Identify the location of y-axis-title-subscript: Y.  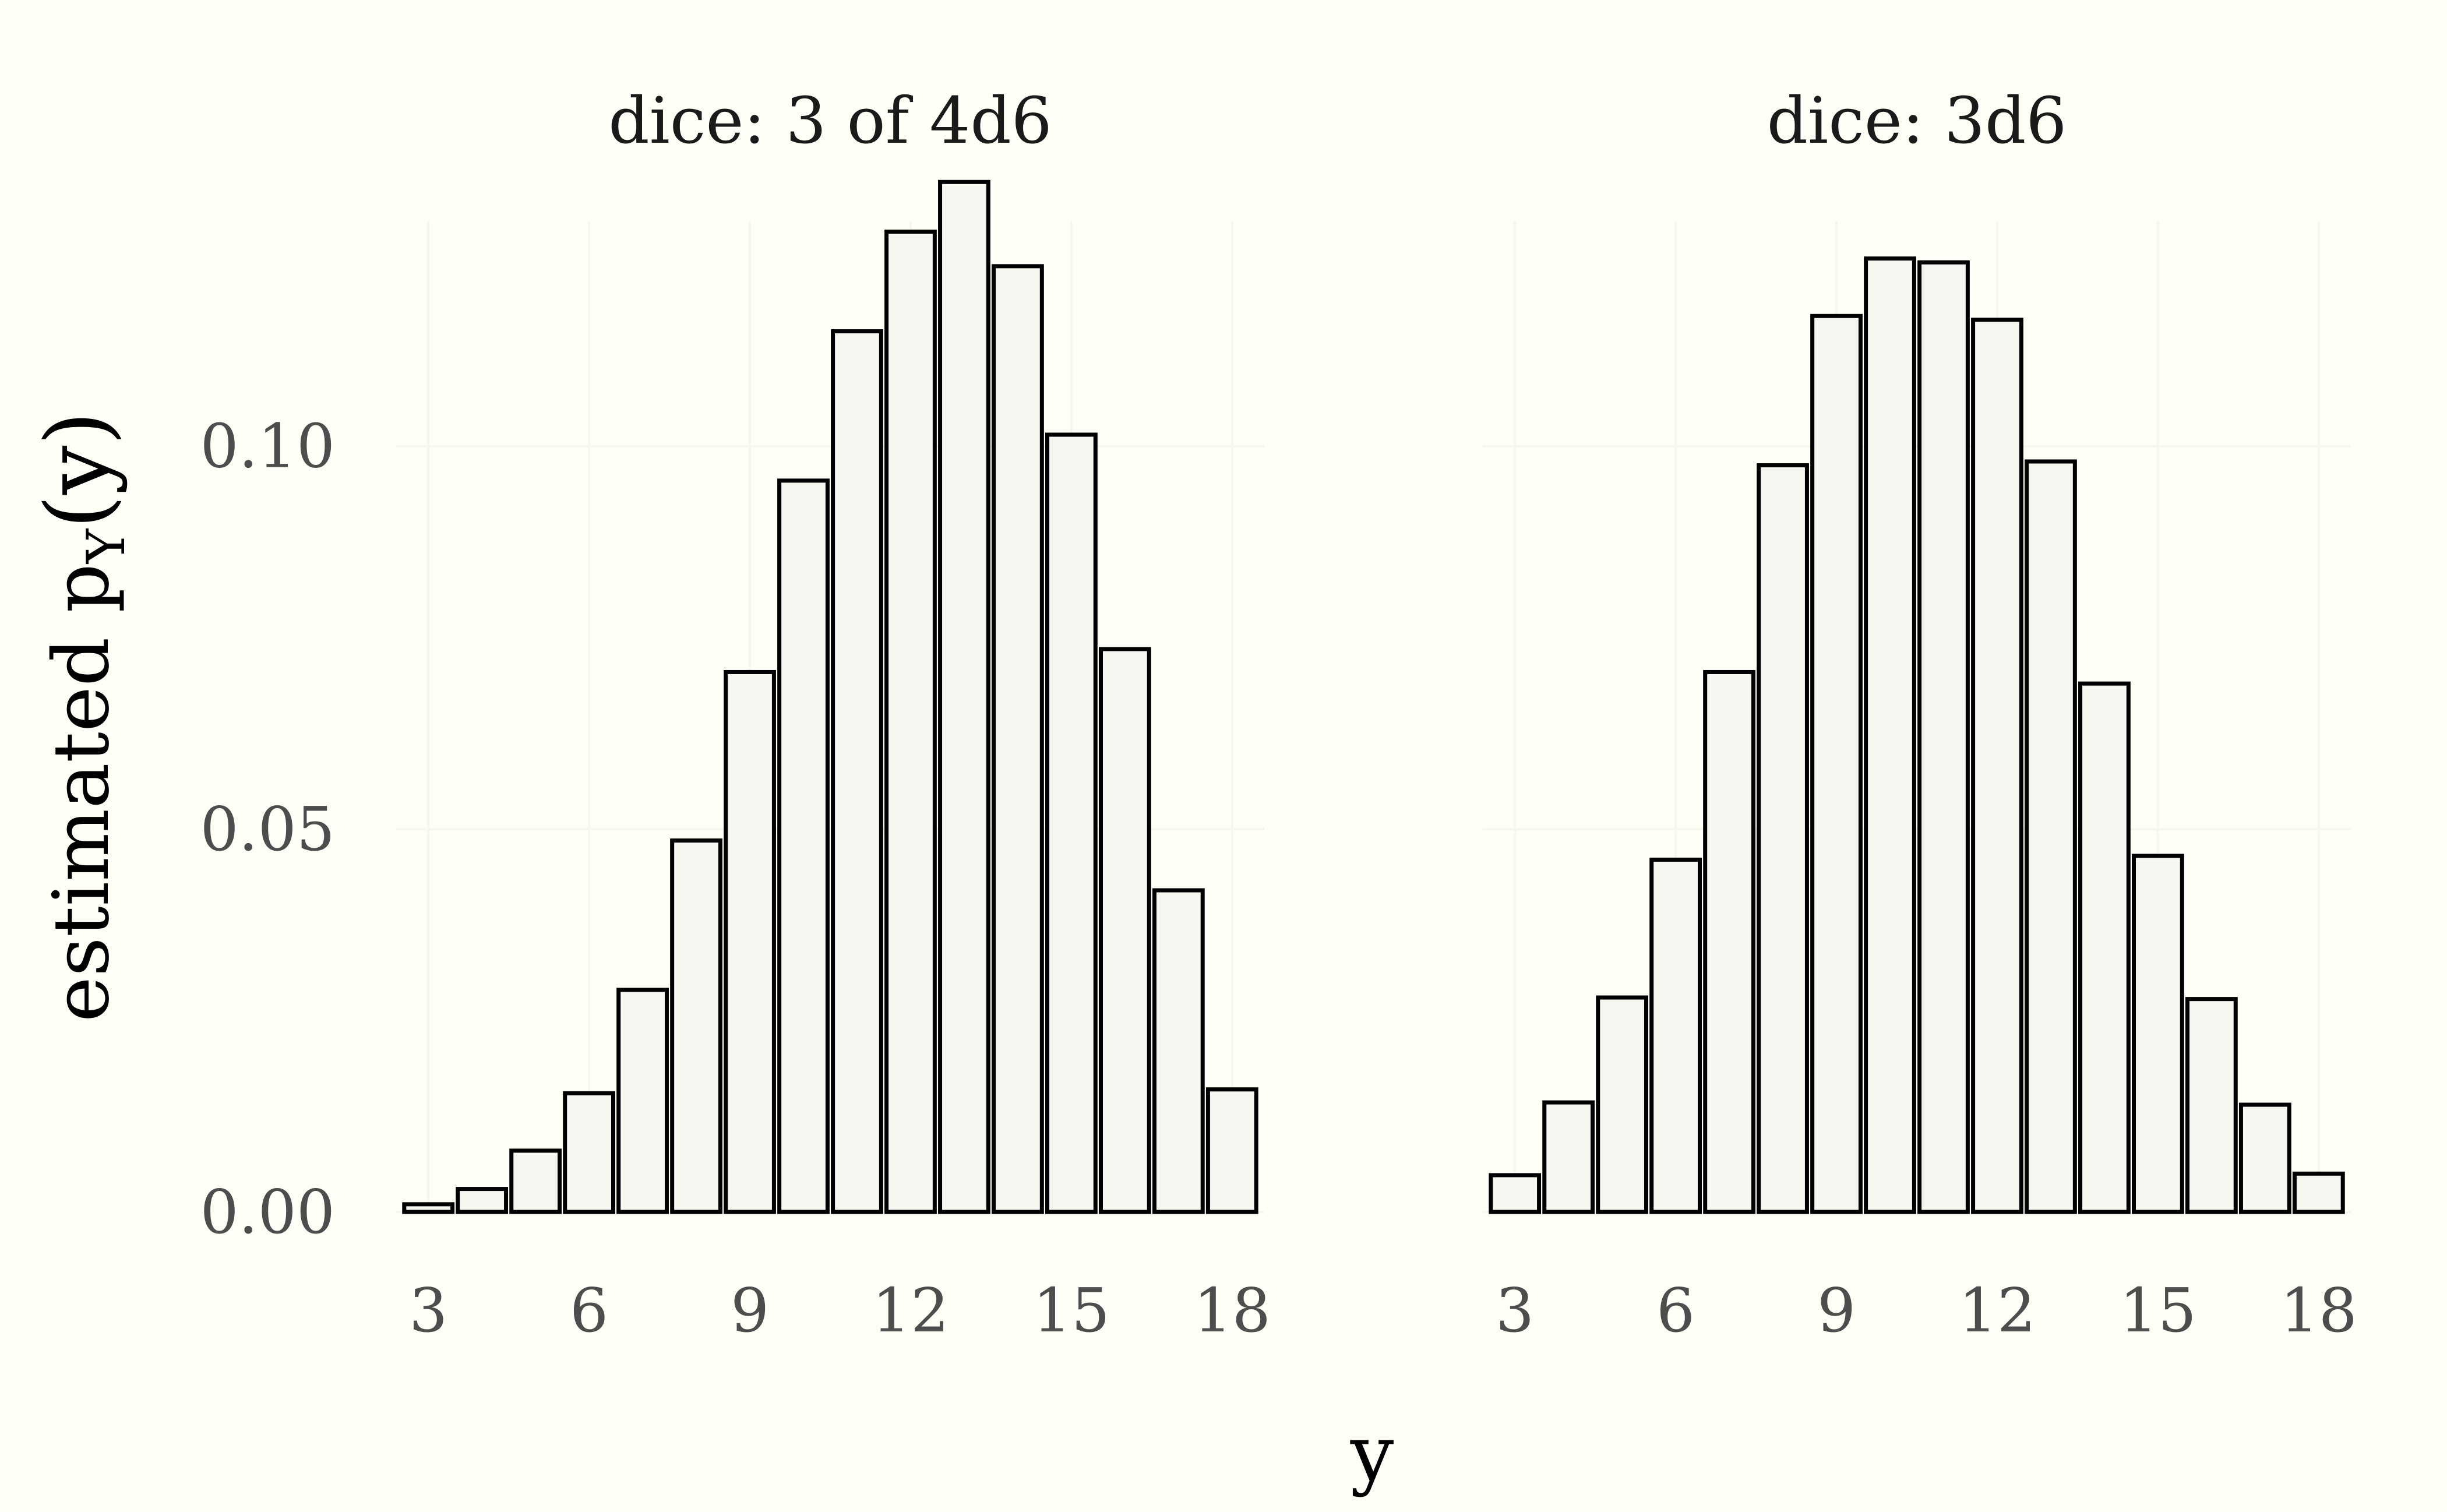
(106, 546).